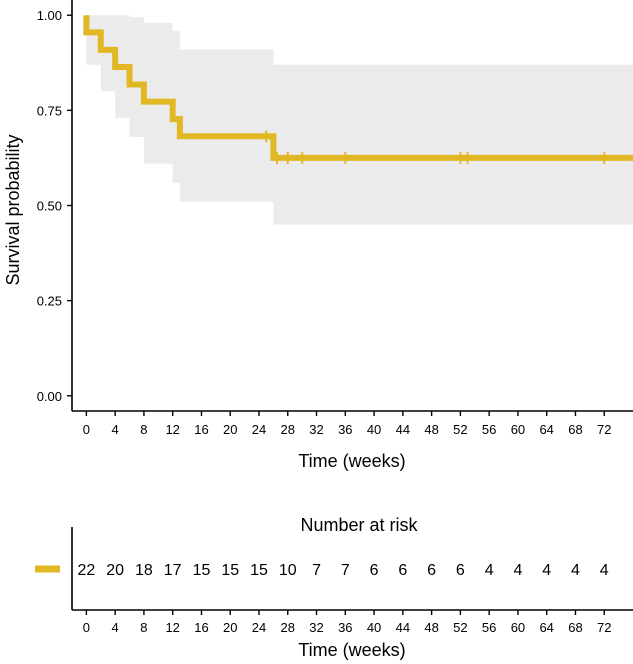 The image size is (633, 664). What do you see at coordinates (144, 570) in the screenshot?
I see `risk-value: 18` at bounding box center [144, 570].